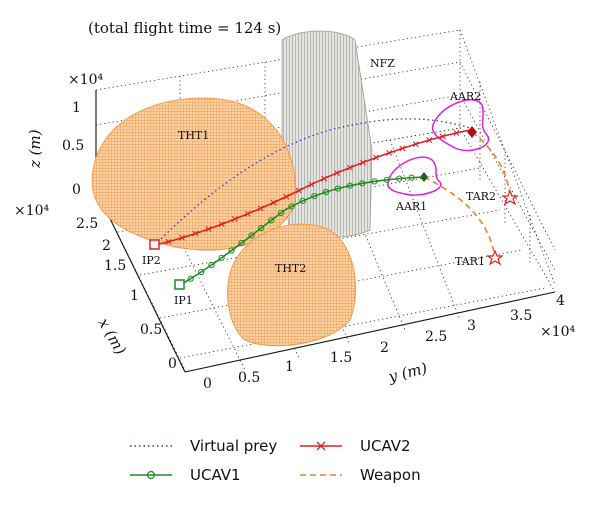 This screenshot has height=507, width=600. I want to click on legend-label-weapon: Weapon, so click(390, 475).